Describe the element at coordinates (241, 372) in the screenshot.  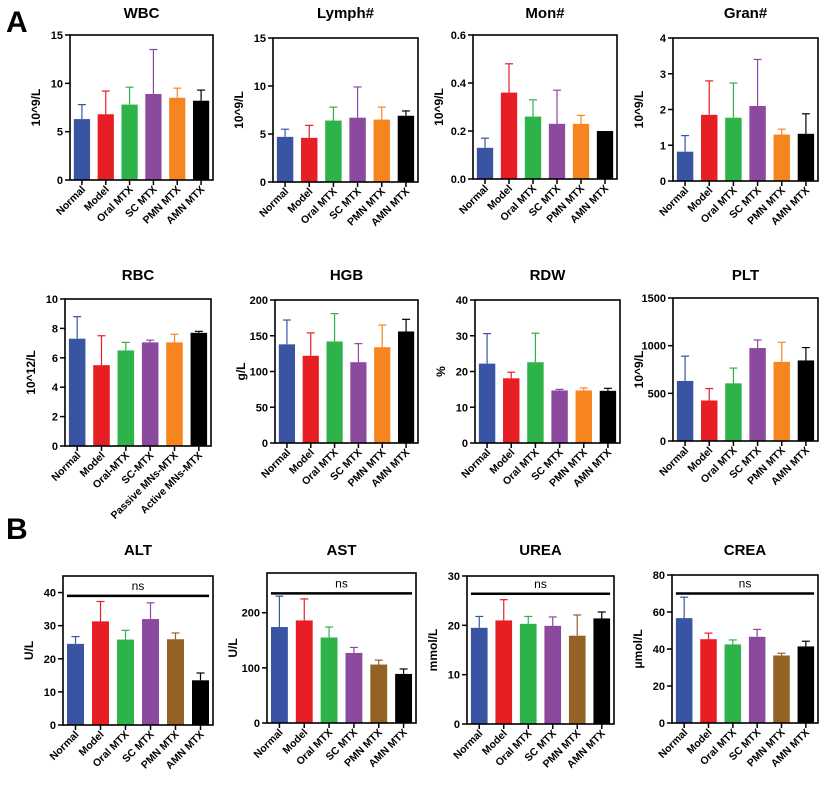
I see `y-axis-label: g/L` at that location.